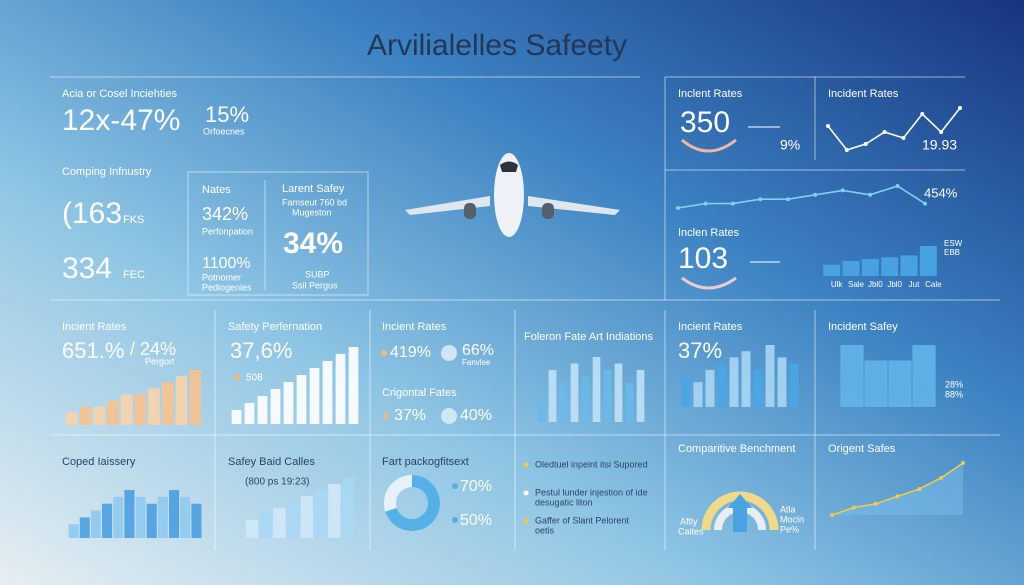  What do you see at coordinates (107, 172) in the screenshot?
I see `label: Comping Infnustry` at bounding box center [107, 172].